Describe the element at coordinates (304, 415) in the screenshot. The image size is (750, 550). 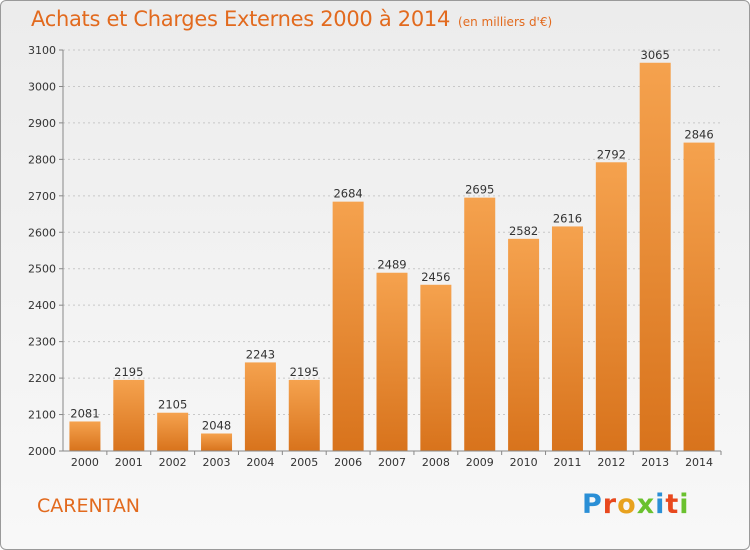
I see `bar-2005` at that location.